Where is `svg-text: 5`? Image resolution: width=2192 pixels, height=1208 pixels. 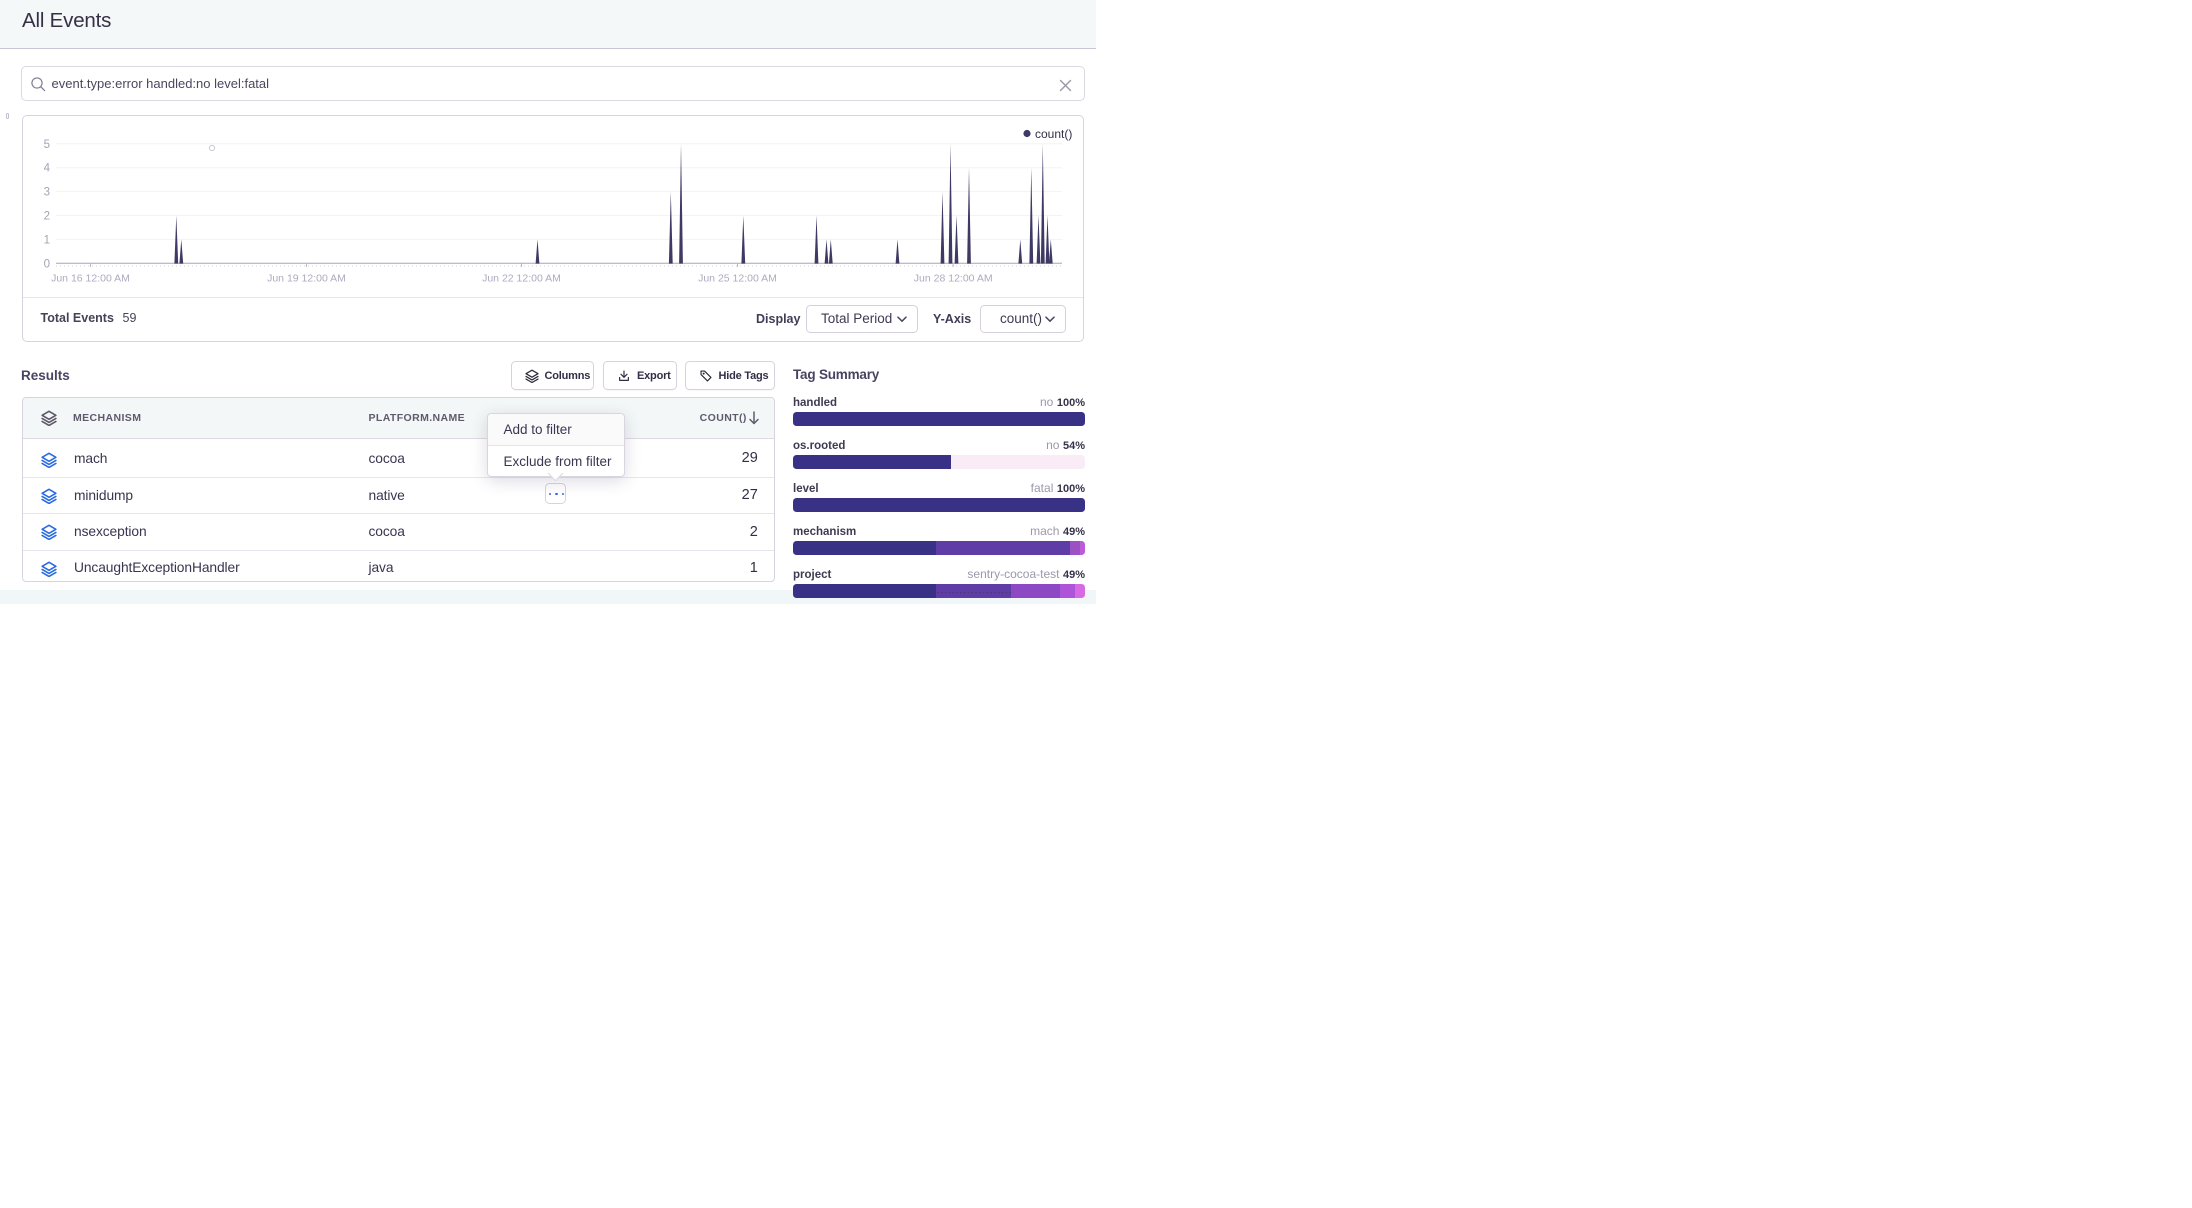
svg-text: 5 is located at coordinates (47, 145).